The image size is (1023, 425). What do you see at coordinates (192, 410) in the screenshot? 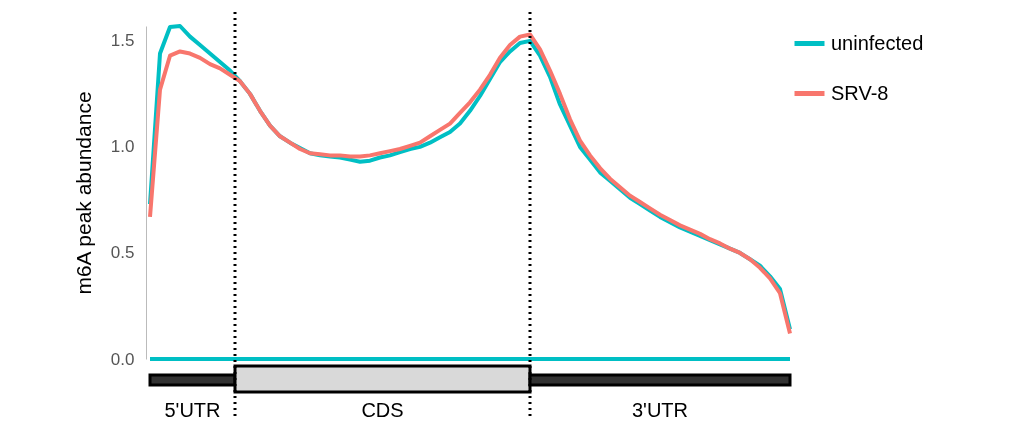
I see `text: 5'UTR` at bounding box center [192, 410].